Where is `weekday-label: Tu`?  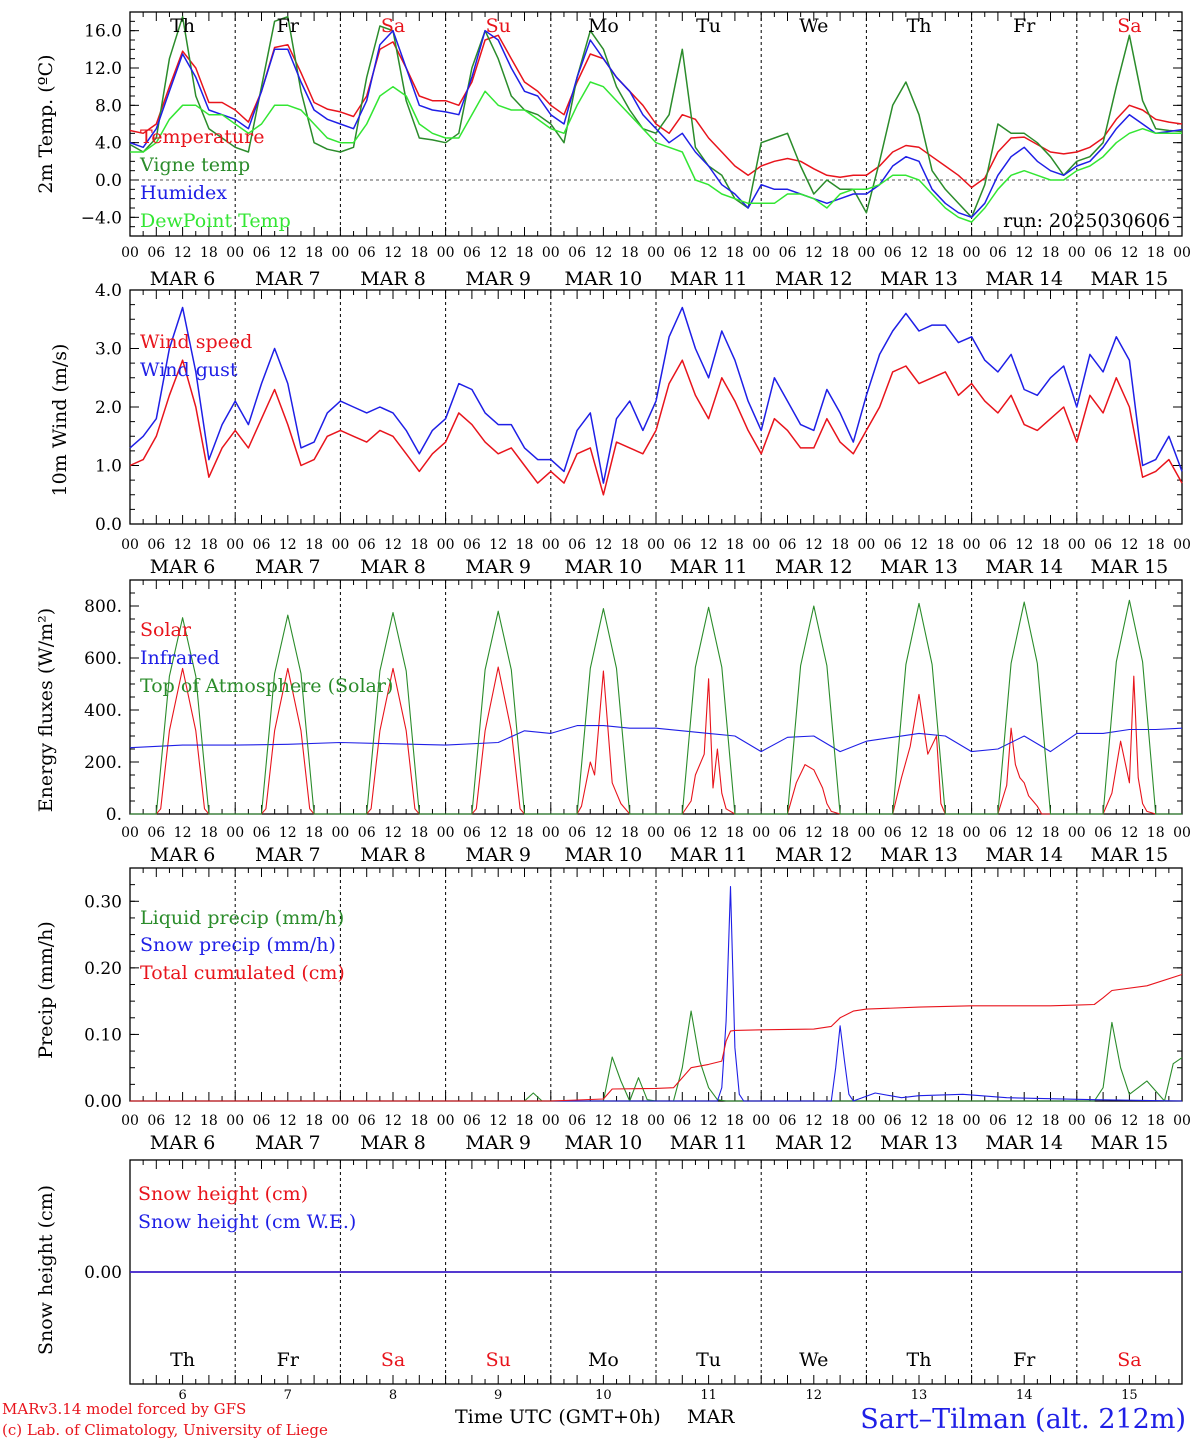 weekday-label: Tu is located at coordinates (708, 26).